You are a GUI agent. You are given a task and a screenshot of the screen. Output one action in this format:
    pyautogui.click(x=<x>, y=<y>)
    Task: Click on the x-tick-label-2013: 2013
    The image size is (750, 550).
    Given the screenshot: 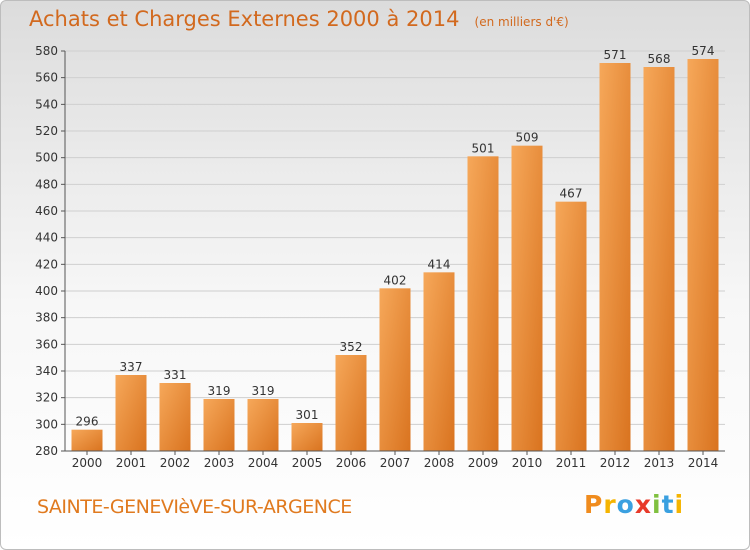 What is the action you would take?
    pyautogui.click(x=659, y=463)
    